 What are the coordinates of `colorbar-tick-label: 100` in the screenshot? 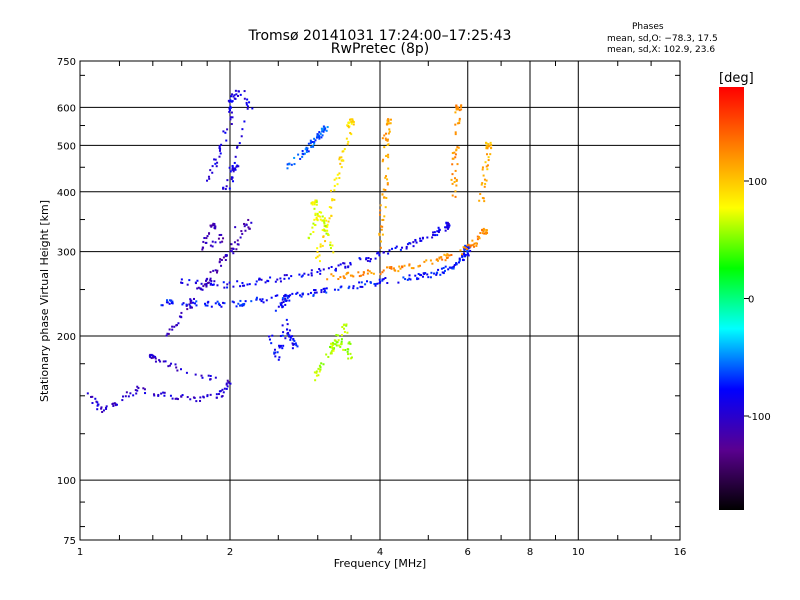 It's located at (757, 182).